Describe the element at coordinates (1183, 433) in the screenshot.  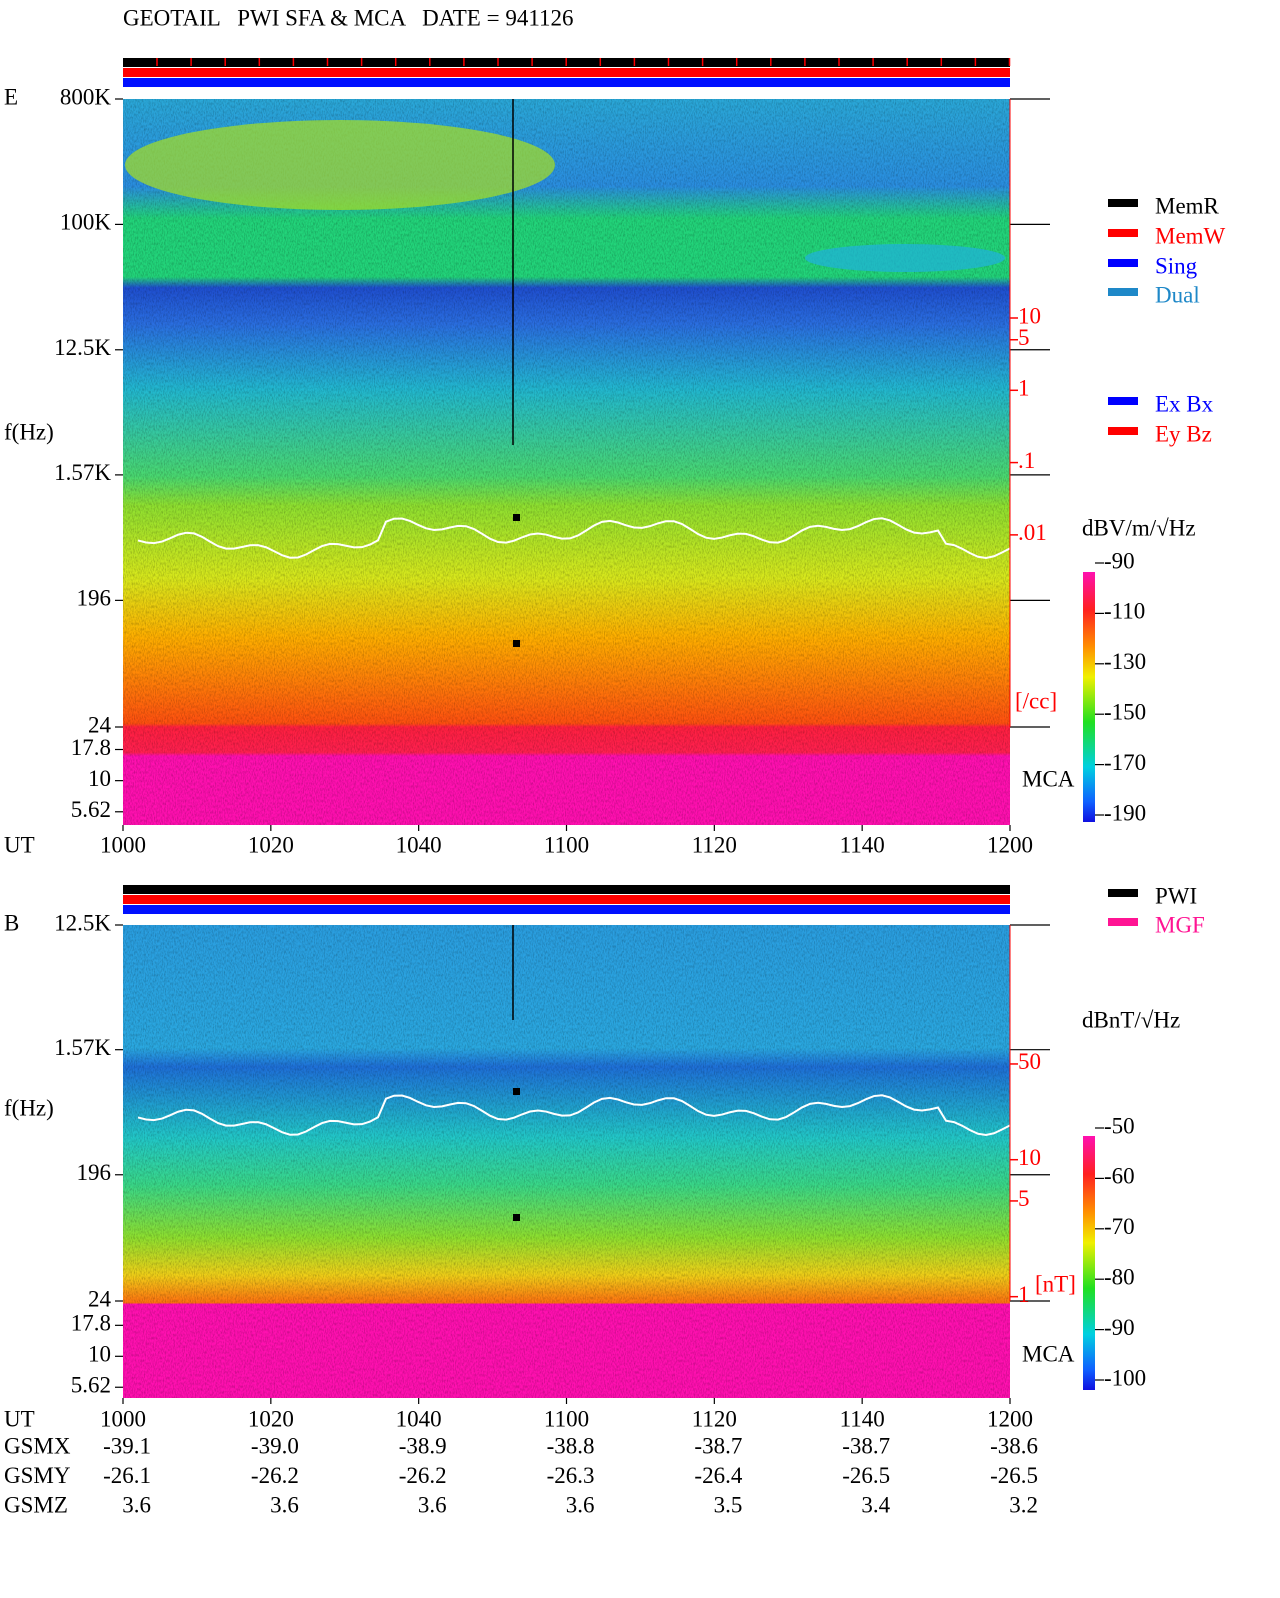
I see `legend-label: Ey Bz` at that location.